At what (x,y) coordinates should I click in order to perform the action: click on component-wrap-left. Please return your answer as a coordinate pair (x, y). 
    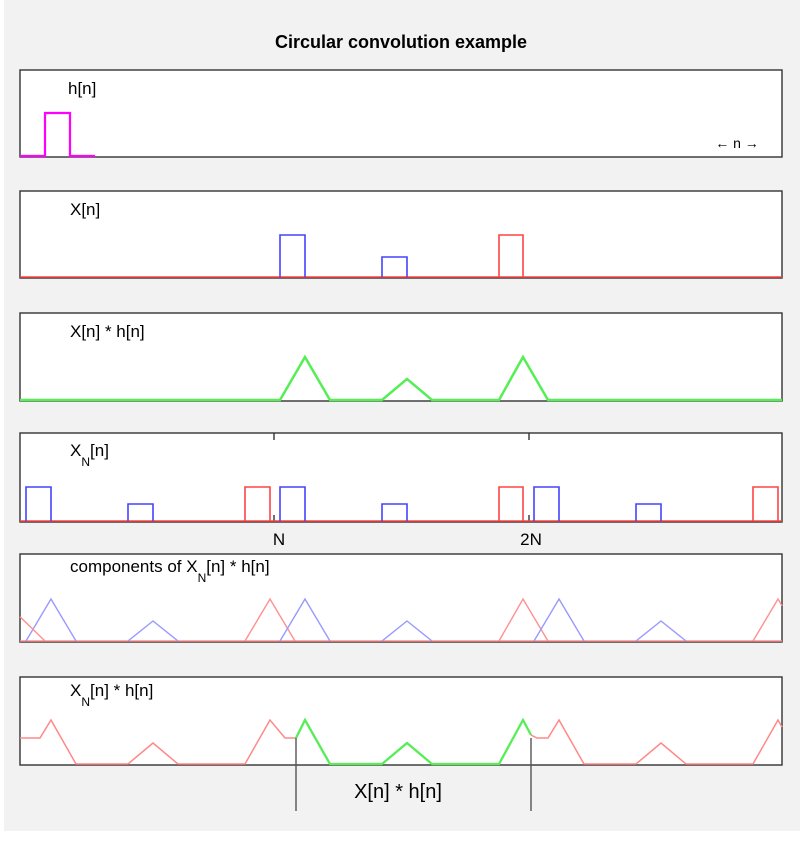
    Looking at the image, I should click on (32, 629).